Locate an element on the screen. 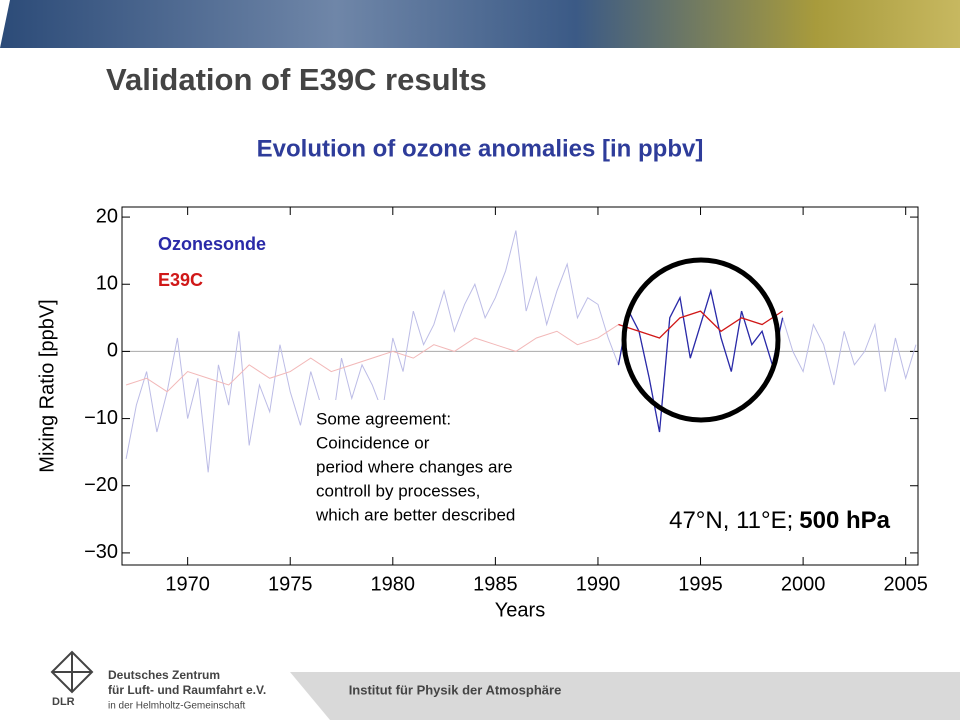  annotation-text: controll by processes, is located at coordinates (398, 490).